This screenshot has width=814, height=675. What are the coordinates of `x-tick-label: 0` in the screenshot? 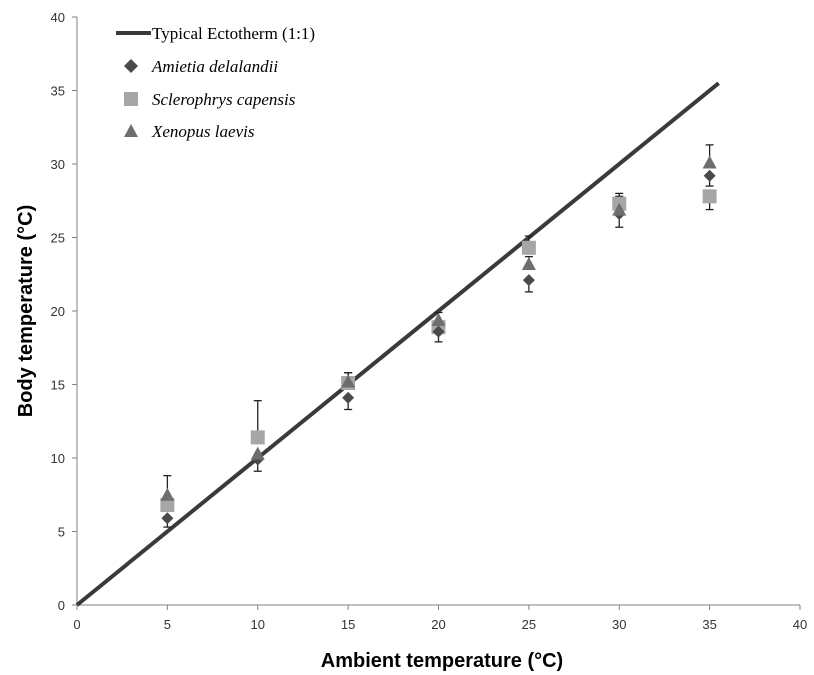 It's located at (76, 624).